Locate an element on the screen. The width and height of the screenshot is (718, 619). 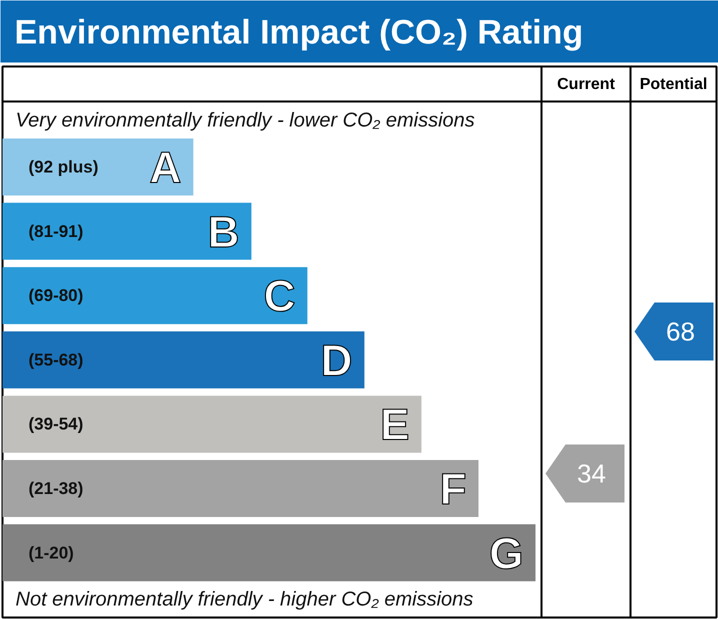
text: 68 is located at coordinates (680, 331).